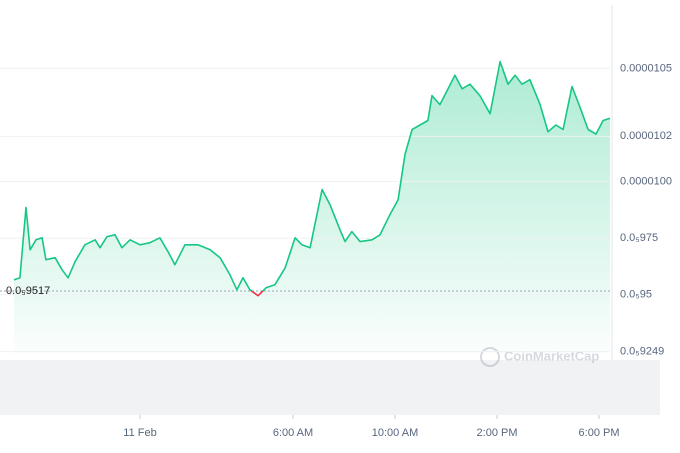  What do you see at coordinates (646, 182) in the screenshot?
I see `y-tick-label: 0.0000100` at bounding box center [646, 182].